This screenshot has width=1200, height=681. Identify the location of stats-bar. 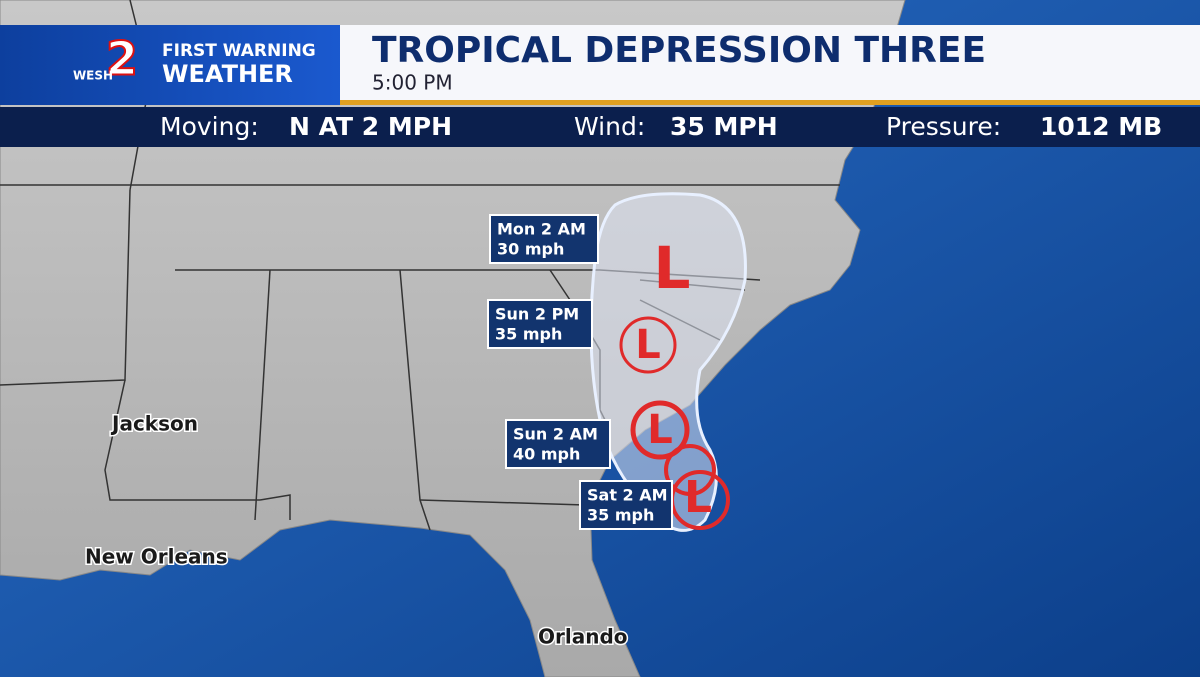
(600, 127).